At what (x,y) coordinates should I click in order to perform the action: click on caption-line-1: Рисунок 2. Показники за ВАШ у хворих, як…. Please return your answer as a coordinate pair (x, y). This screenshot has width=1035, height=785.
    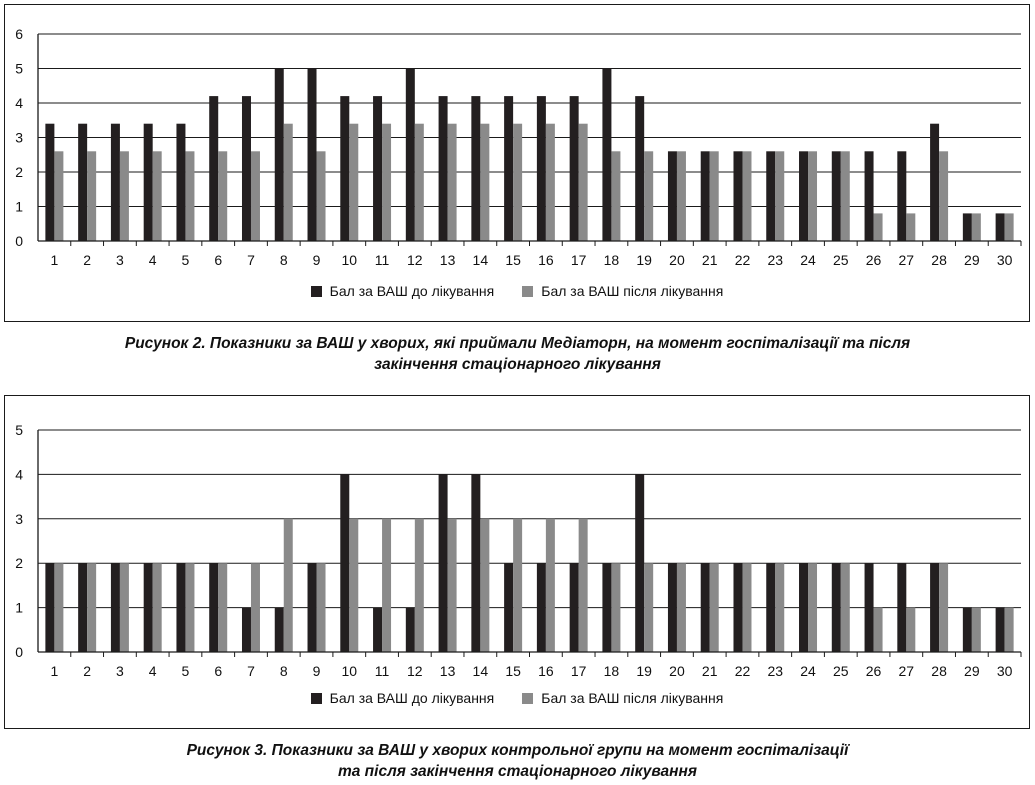
    Looking at the image, I should click on (517, 343).